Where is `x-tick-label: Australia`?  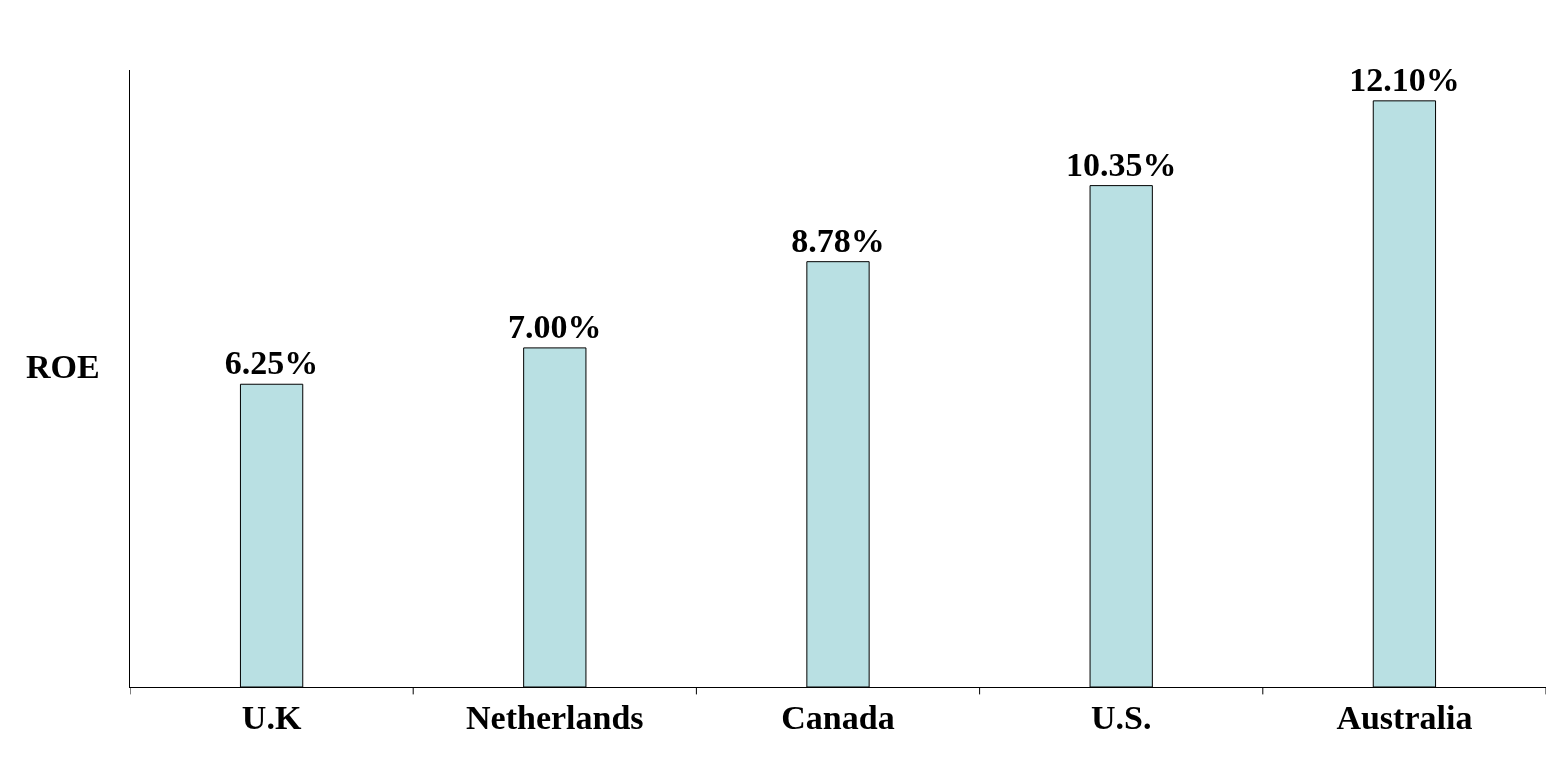 x-tick-label: Australia is located at coordinates (1404, 717).